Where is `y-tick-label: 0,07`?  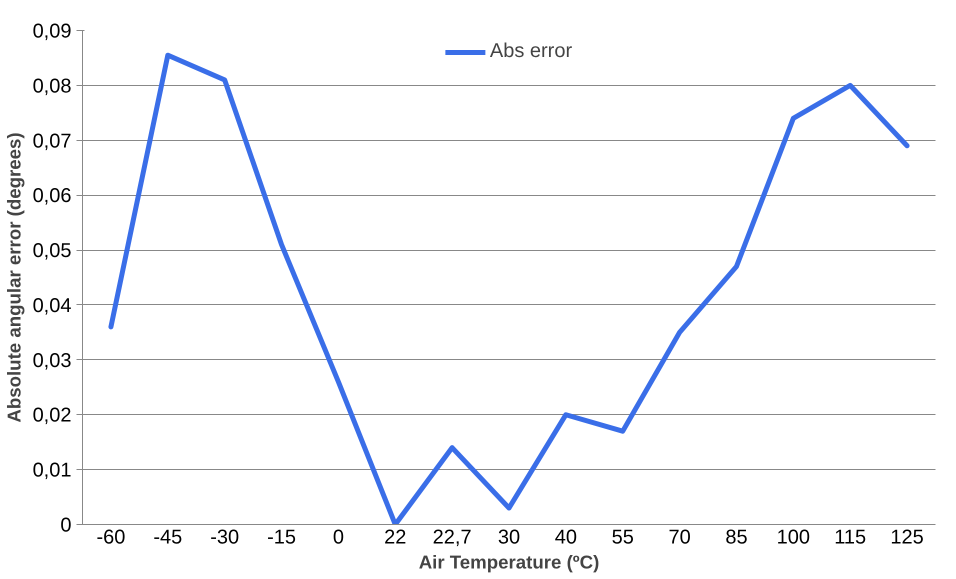 y-tick-label: 0,07 is located at coordinates (52, 141).